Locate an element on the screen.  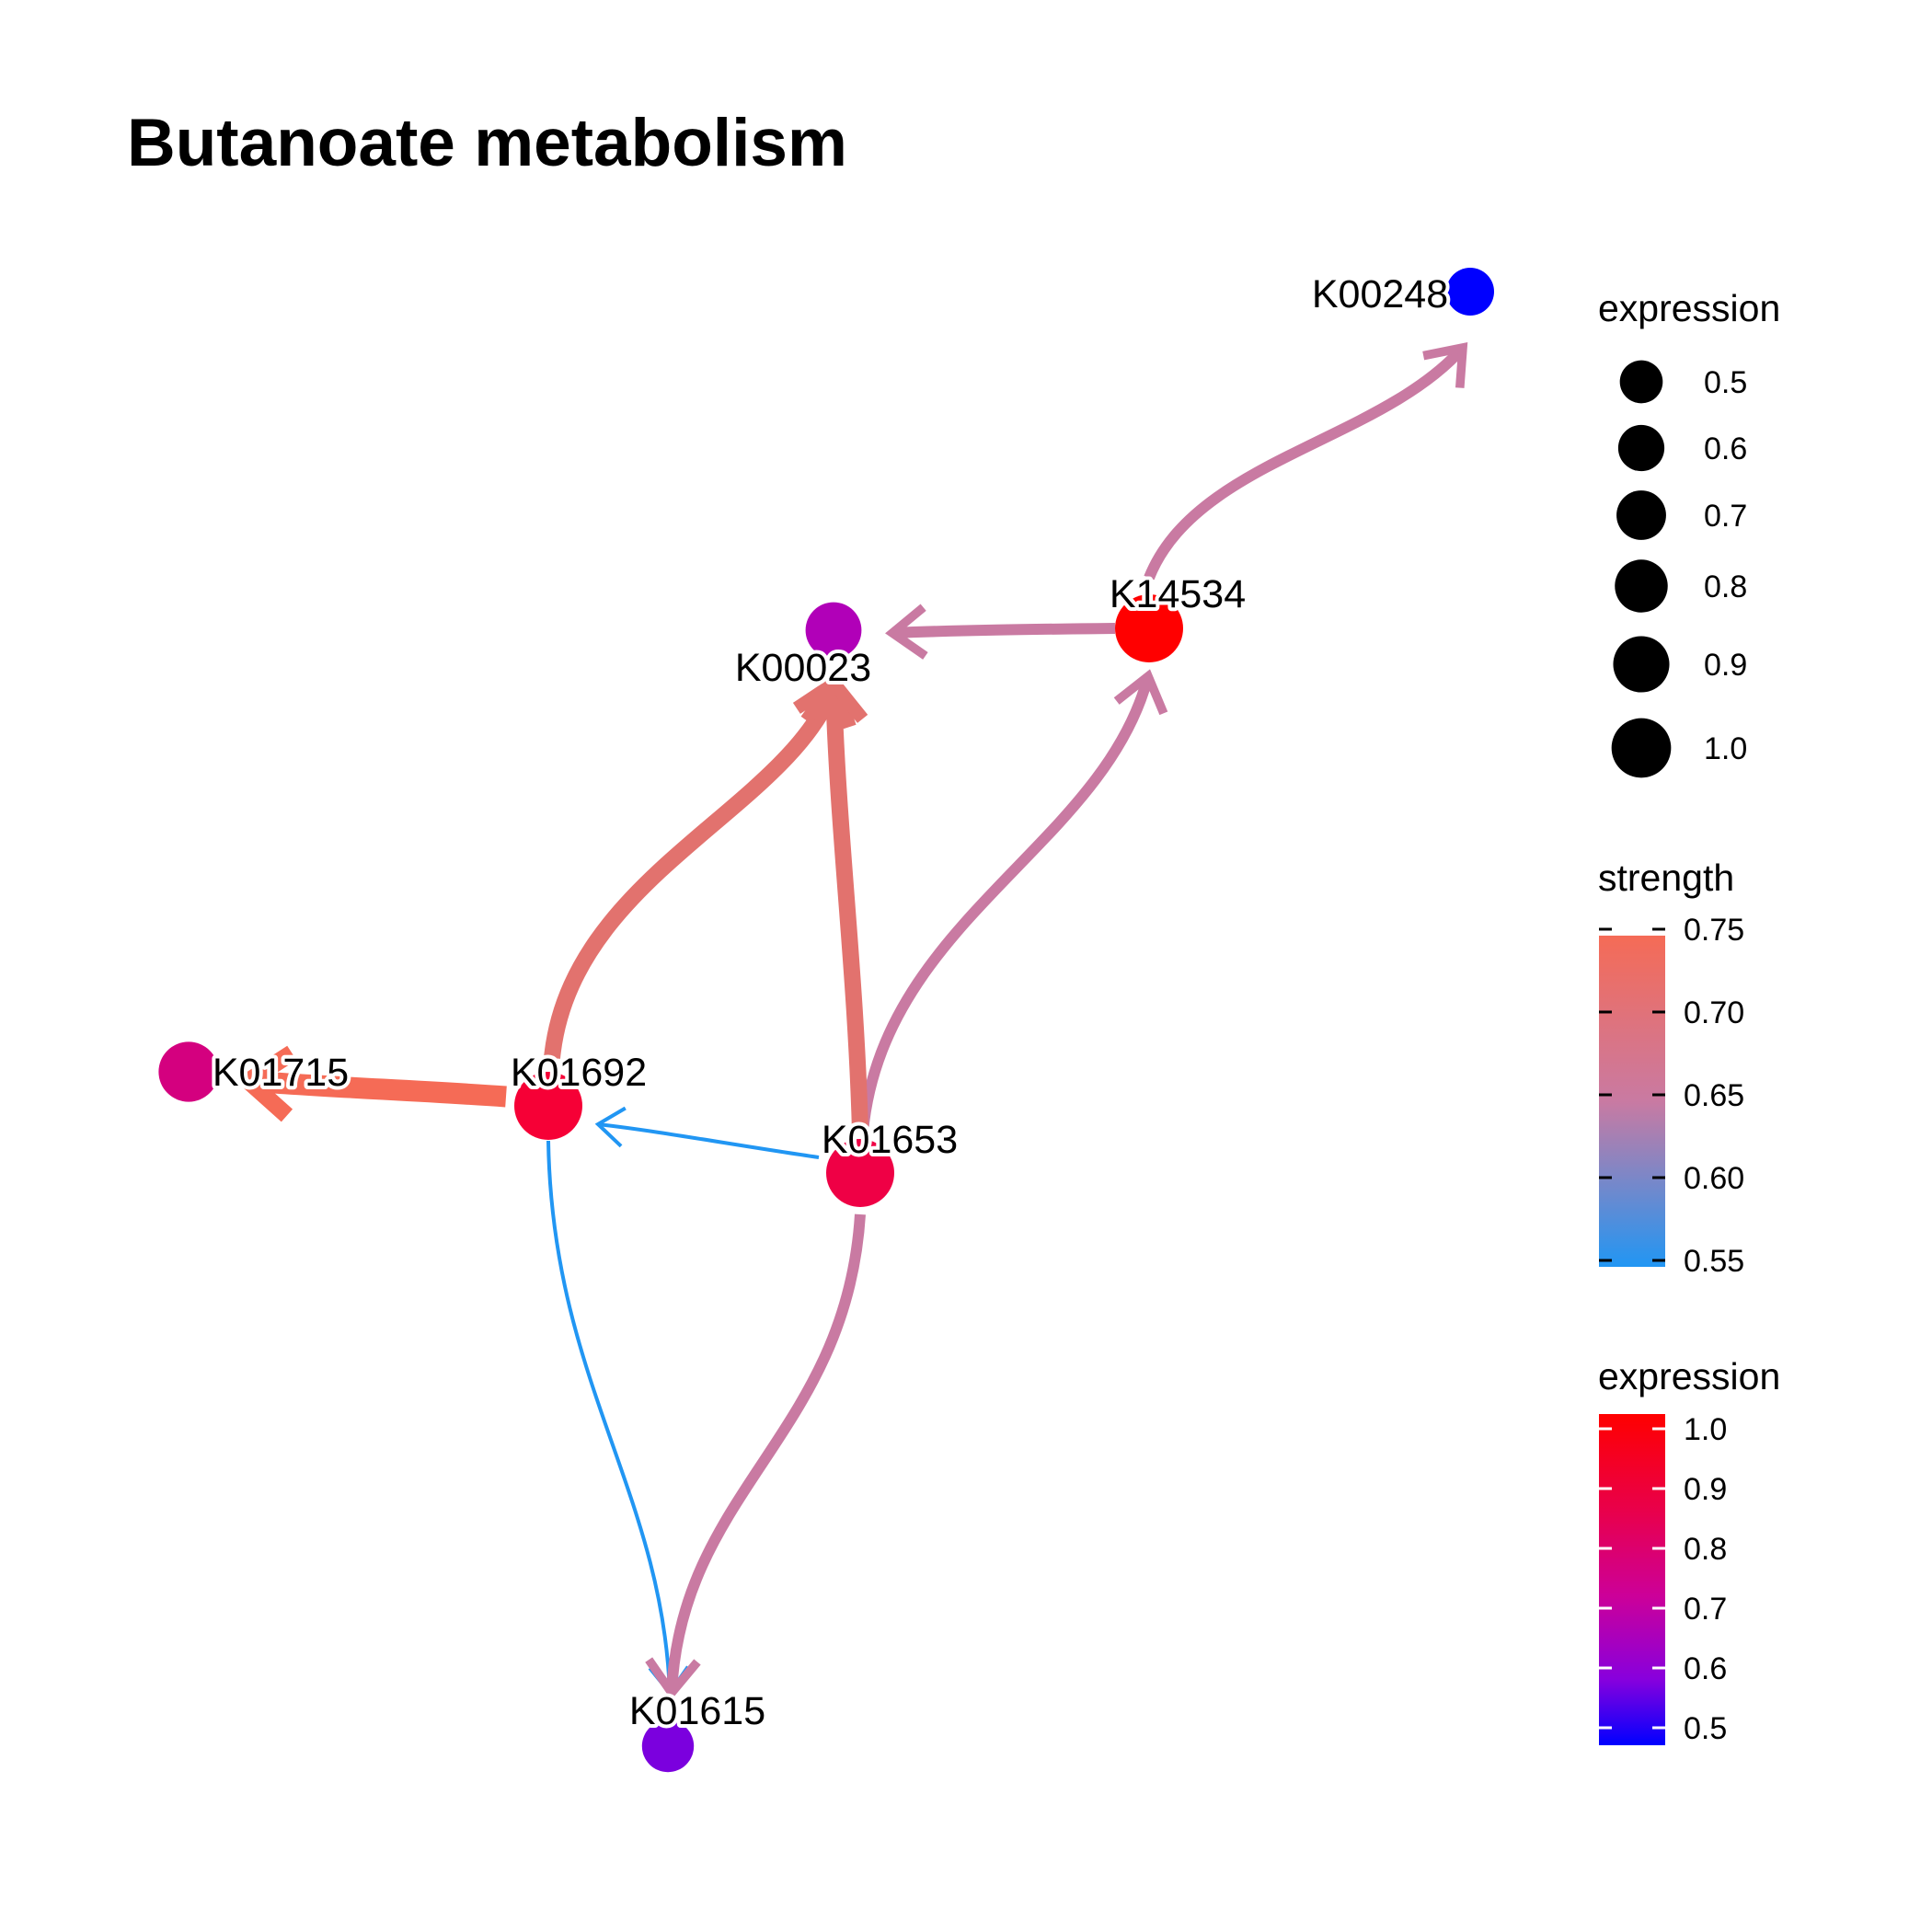
expression-color-legend-title: expression is located at coordinates (1689, 1376).